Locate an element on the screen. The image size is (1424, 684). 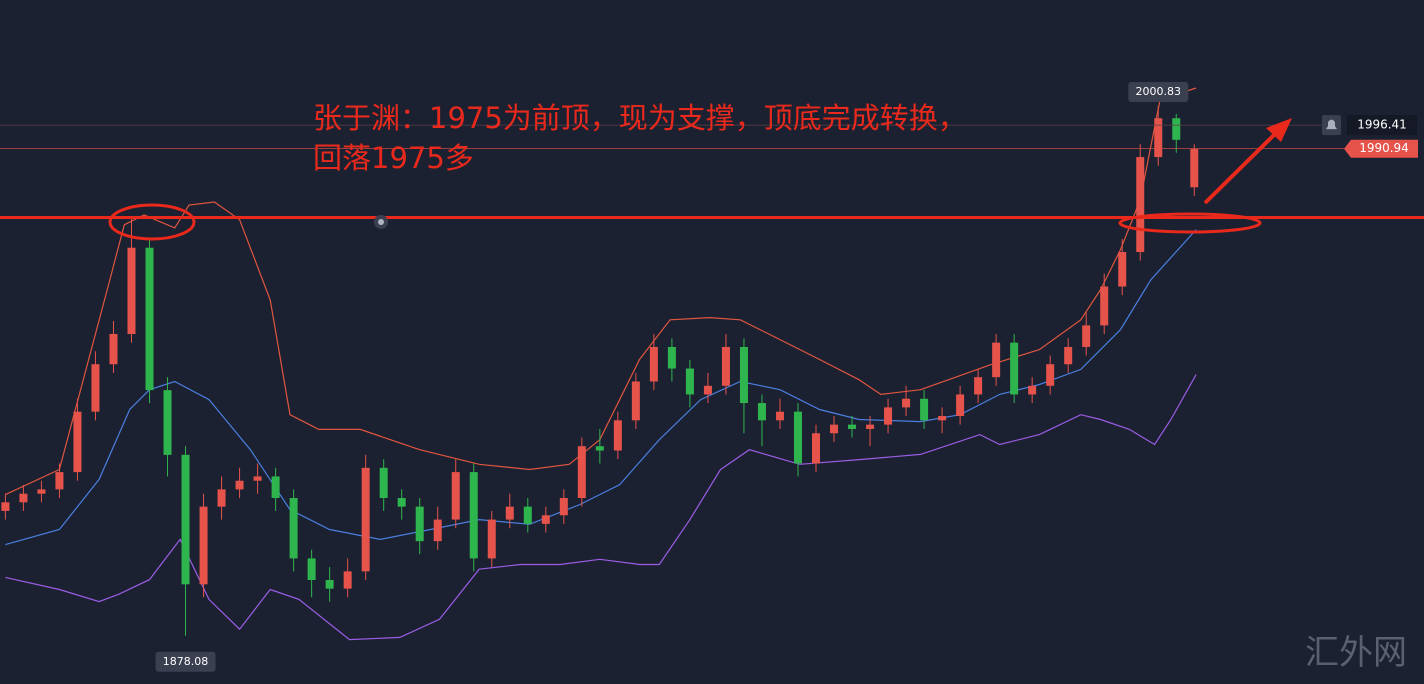
alert-tag is located at coordinates (1382, 125).